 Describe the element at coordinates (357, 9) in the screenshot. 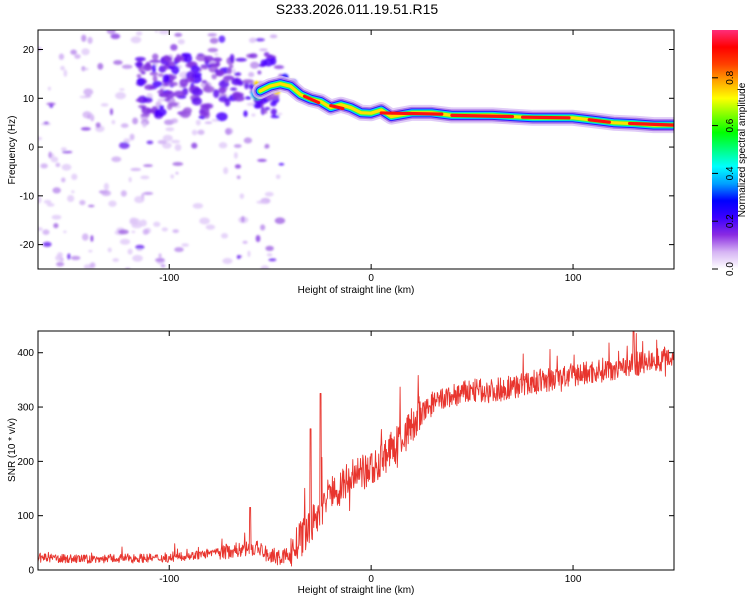

I see `figure-title: S233.2026.011.19.51.R15` at that location.